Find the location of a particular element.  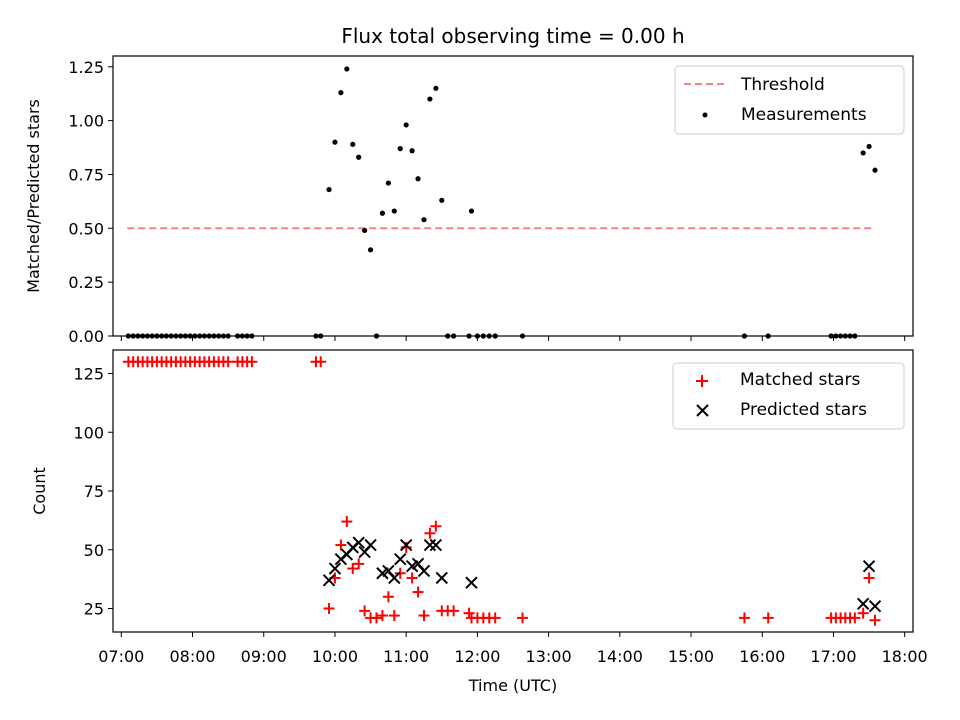

bottom-y-label: Count is located at coordinates (39, 491).